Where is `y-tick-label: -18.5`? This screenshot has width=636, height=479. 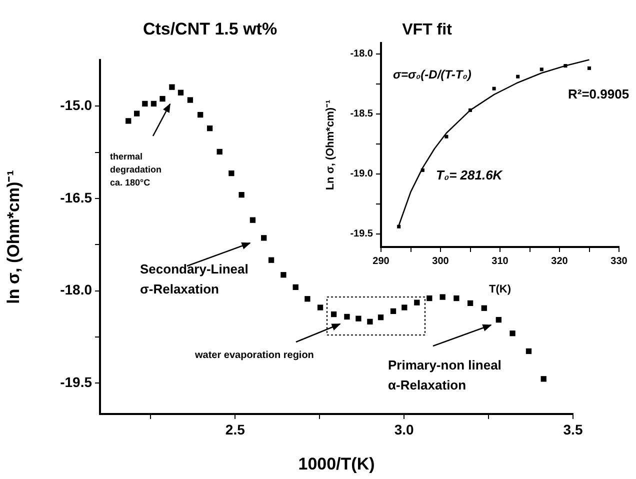 y-tick-label: -18.5 is located at coordinates (362, 114).